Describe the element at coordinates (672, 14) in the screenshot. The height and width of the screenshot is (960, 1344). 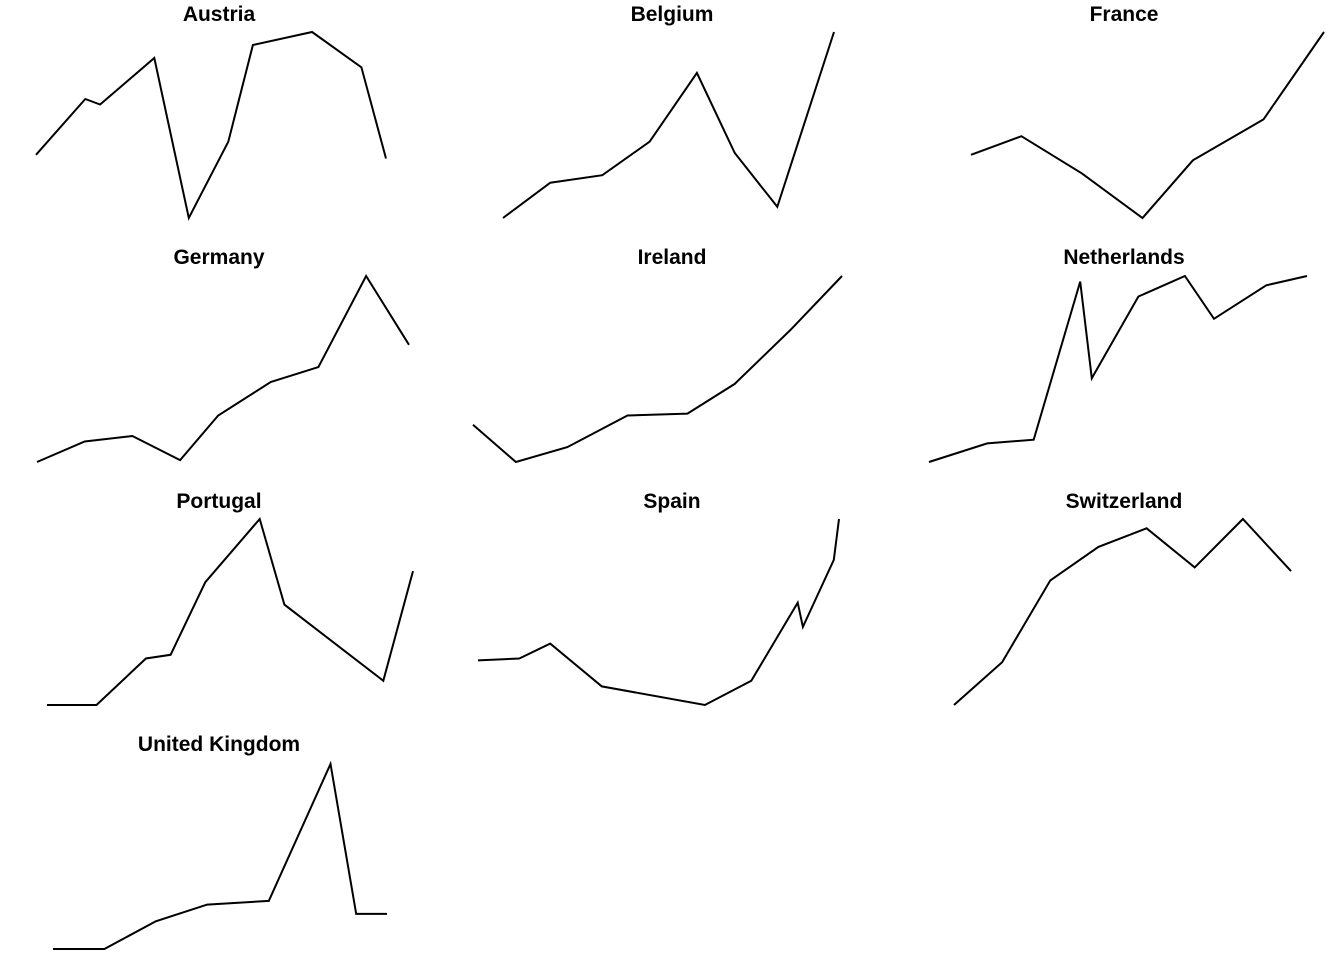
I see `panel-title-belgium: Belgium` at that location.